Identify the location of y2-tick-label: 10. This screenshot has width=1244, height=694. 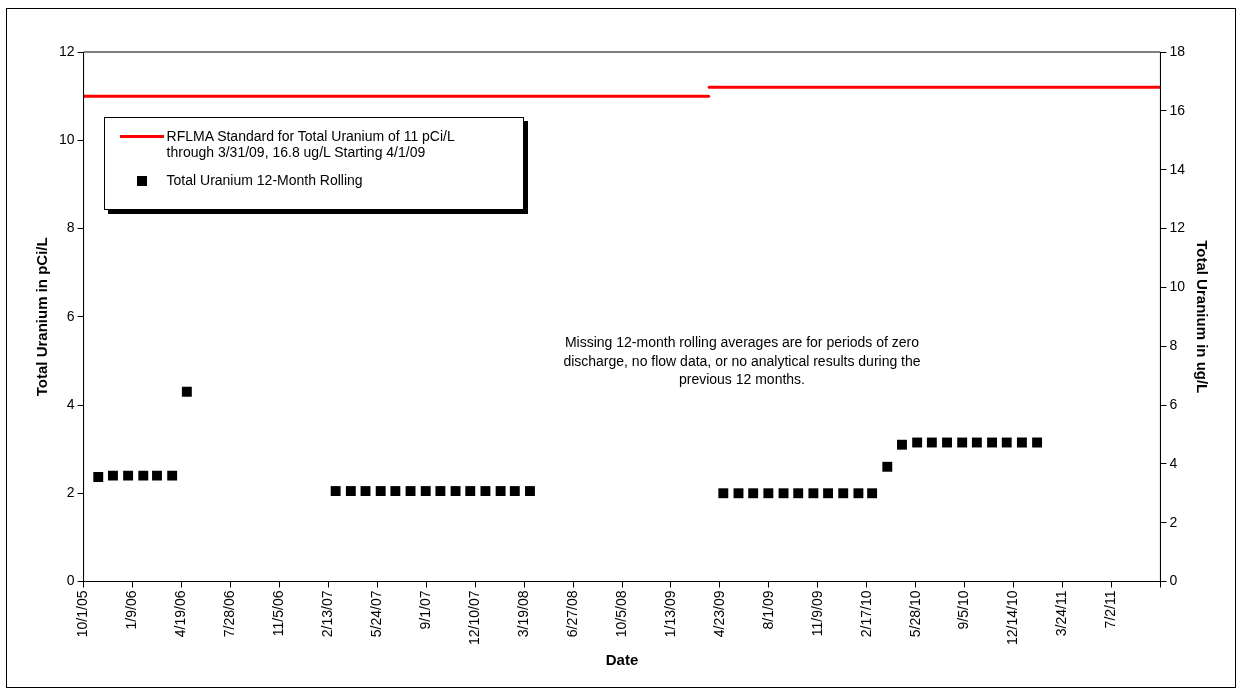
(1177, 286).